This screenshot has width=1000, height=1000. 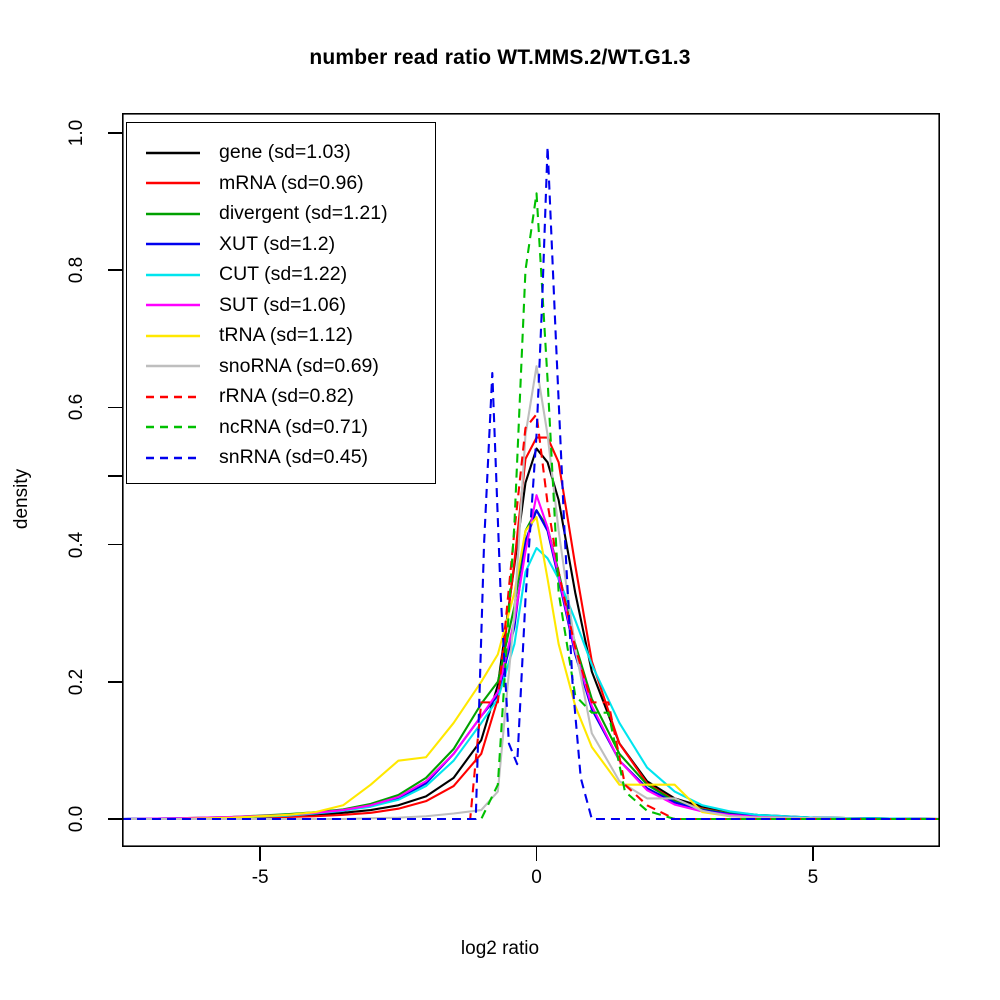 I want to click on legend-swatch-divergent, so click(x=173, y=213).